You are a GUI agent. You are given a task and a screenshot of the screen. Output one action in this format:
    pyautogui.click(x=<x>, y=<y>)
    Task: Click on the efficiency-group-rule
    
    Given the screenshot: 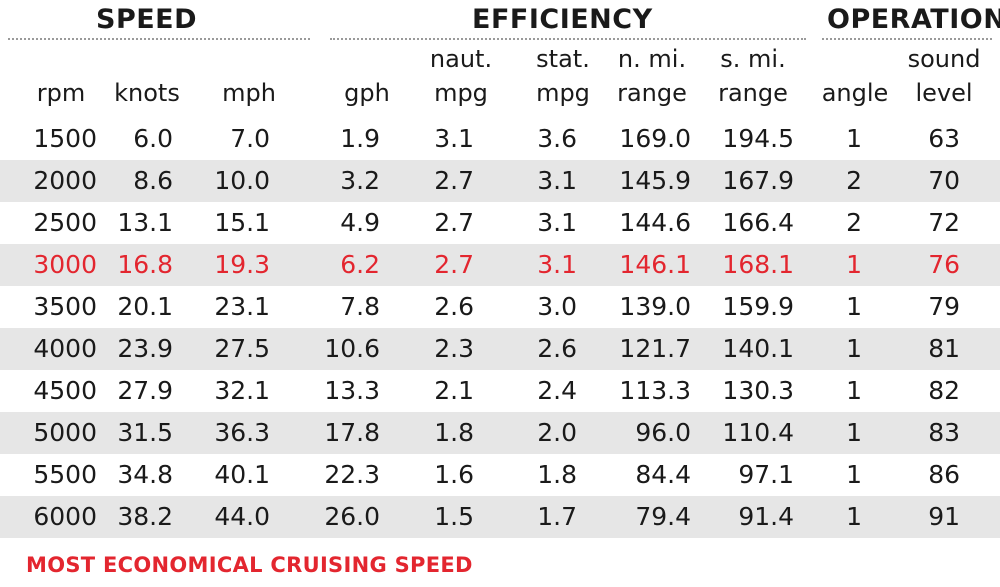 What is the action you would take?
    pyautogui.click(x=568, y=39)
    